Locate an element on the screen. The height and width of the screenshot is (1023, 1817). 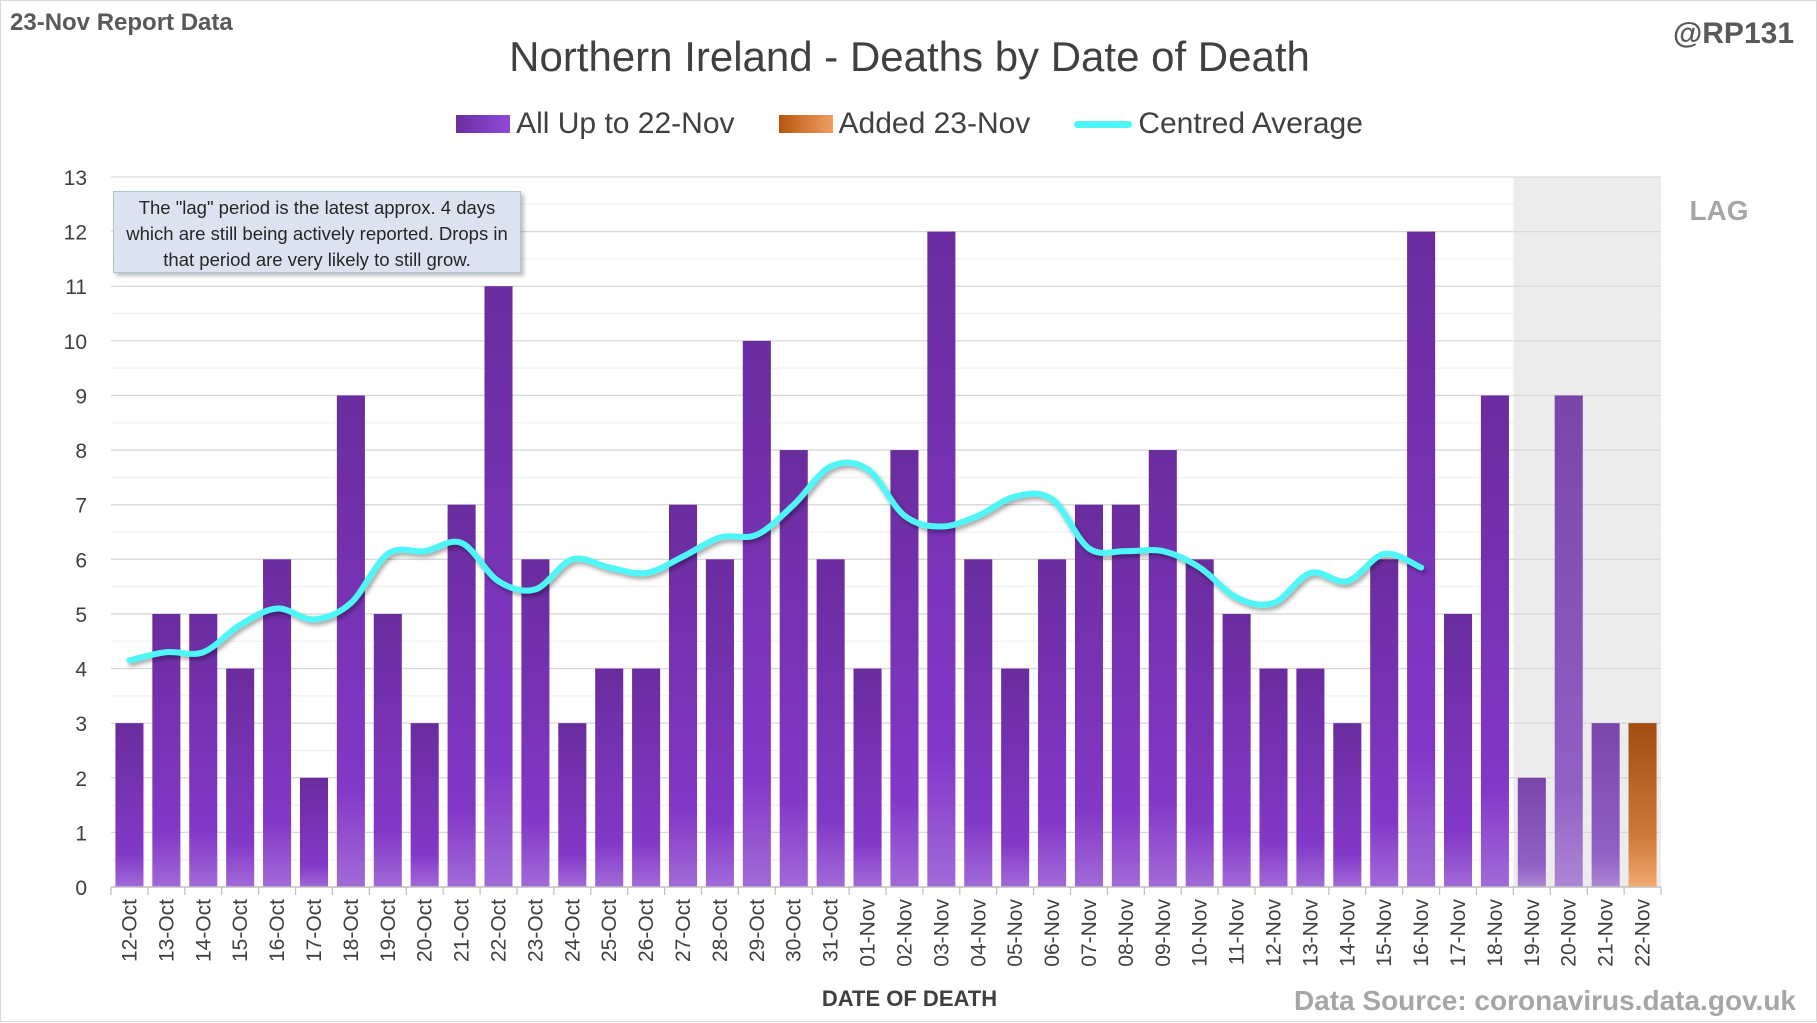
x-tick-label: 21-Oct is located at coordinates (462, 930).